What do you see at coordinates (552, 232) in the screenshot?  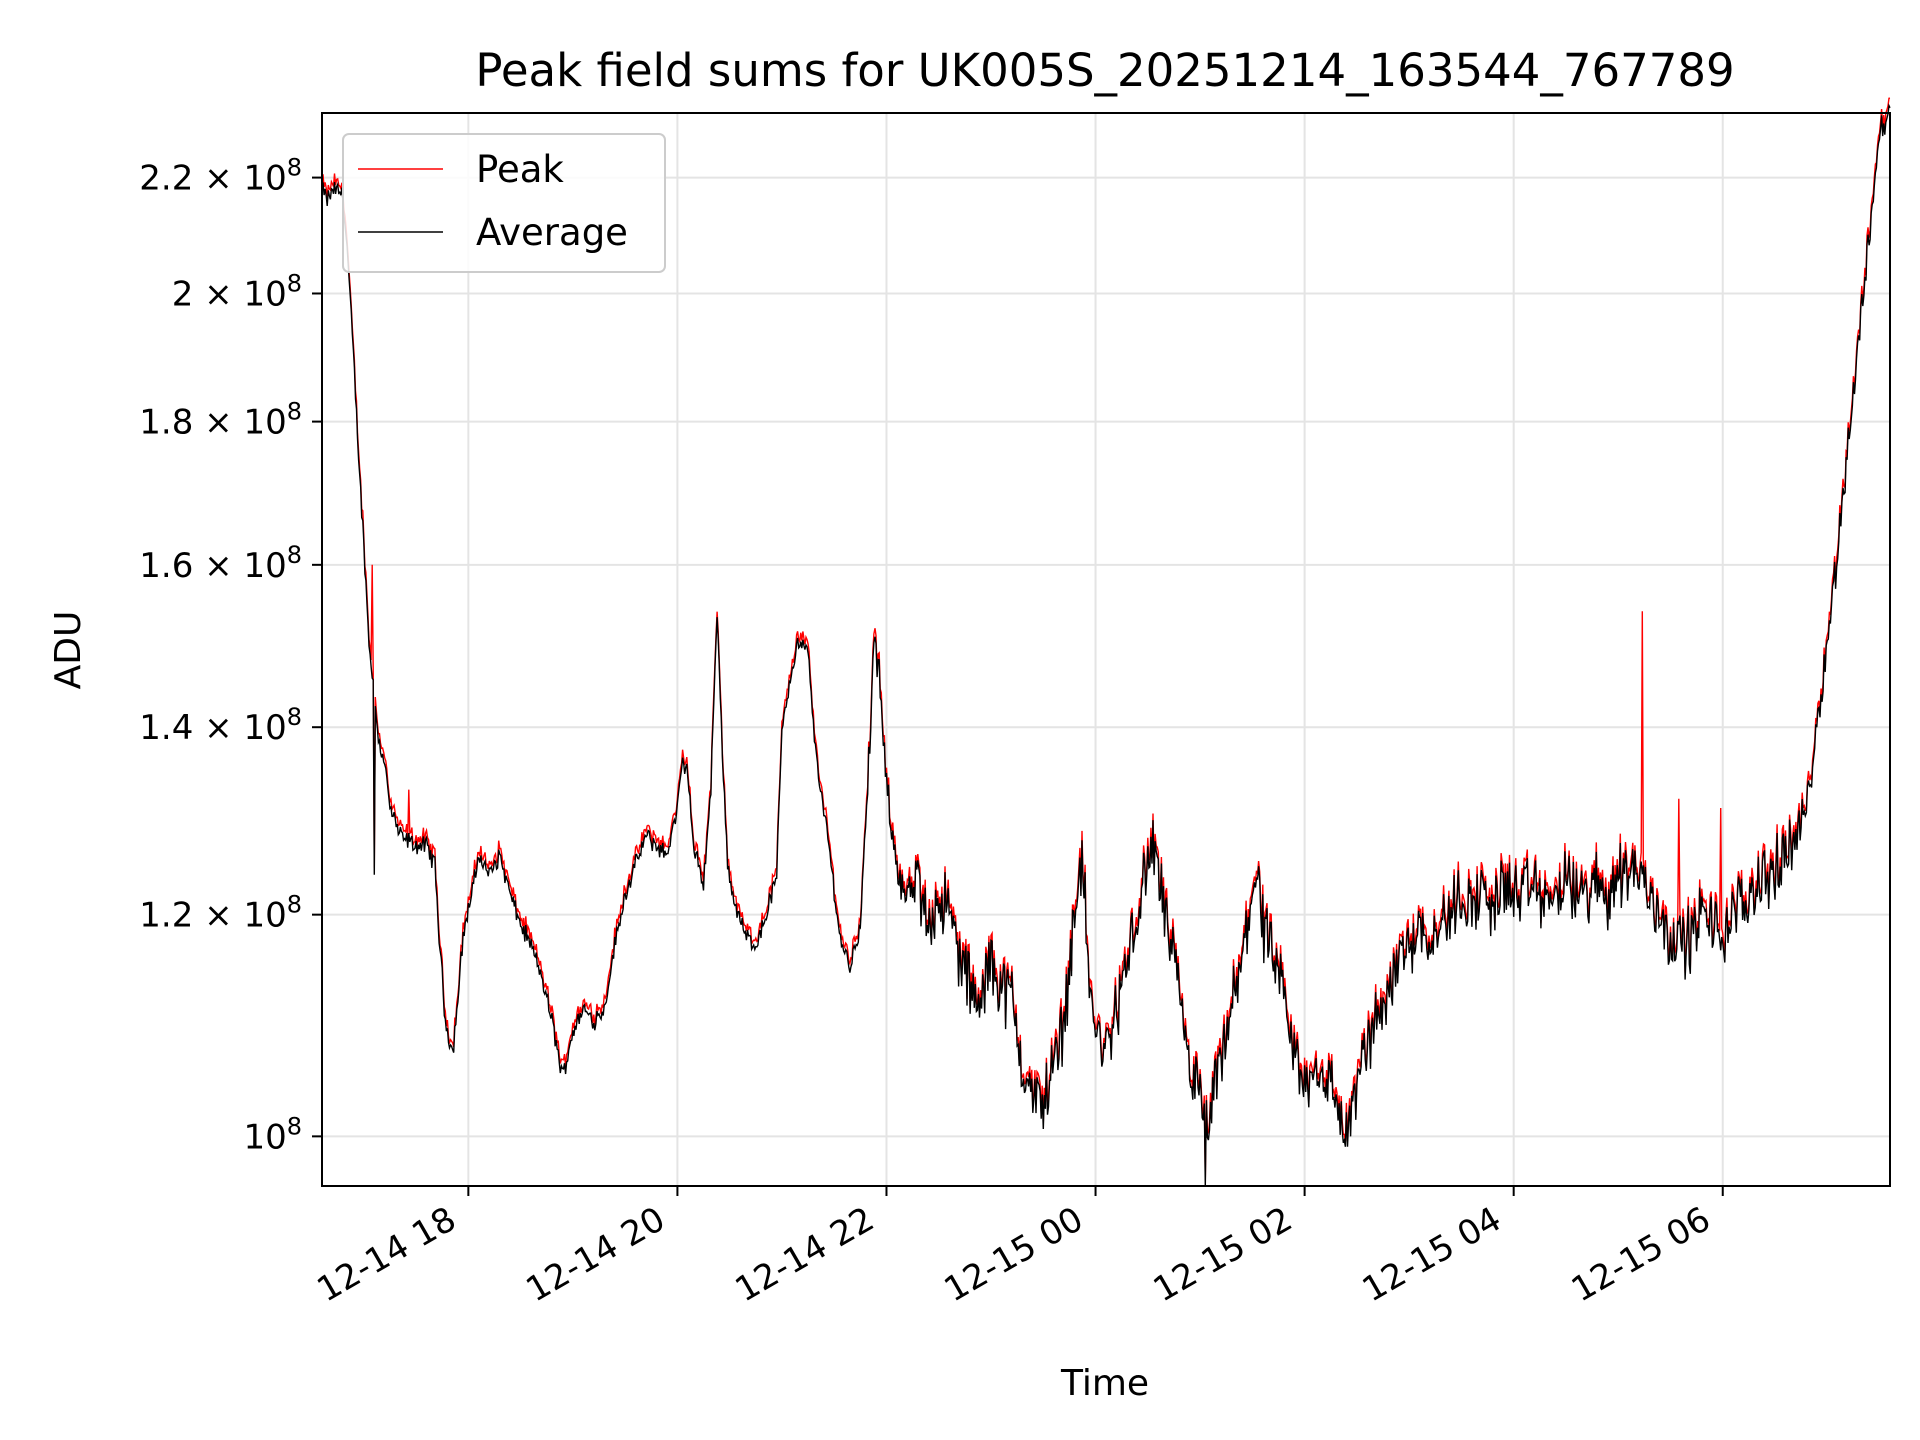 I see `legend-label-average: Average` at bounding box center [552, 232].